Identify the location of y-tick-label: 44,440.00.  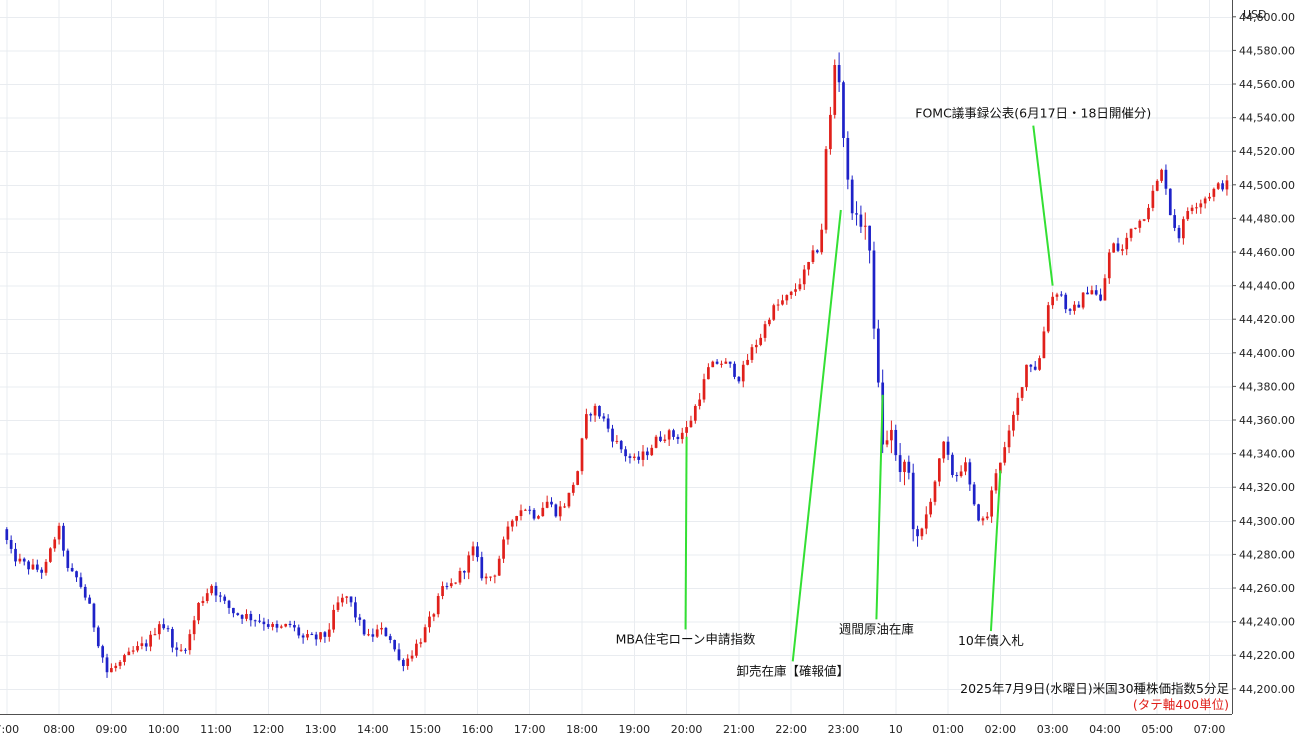
(1267, 286).